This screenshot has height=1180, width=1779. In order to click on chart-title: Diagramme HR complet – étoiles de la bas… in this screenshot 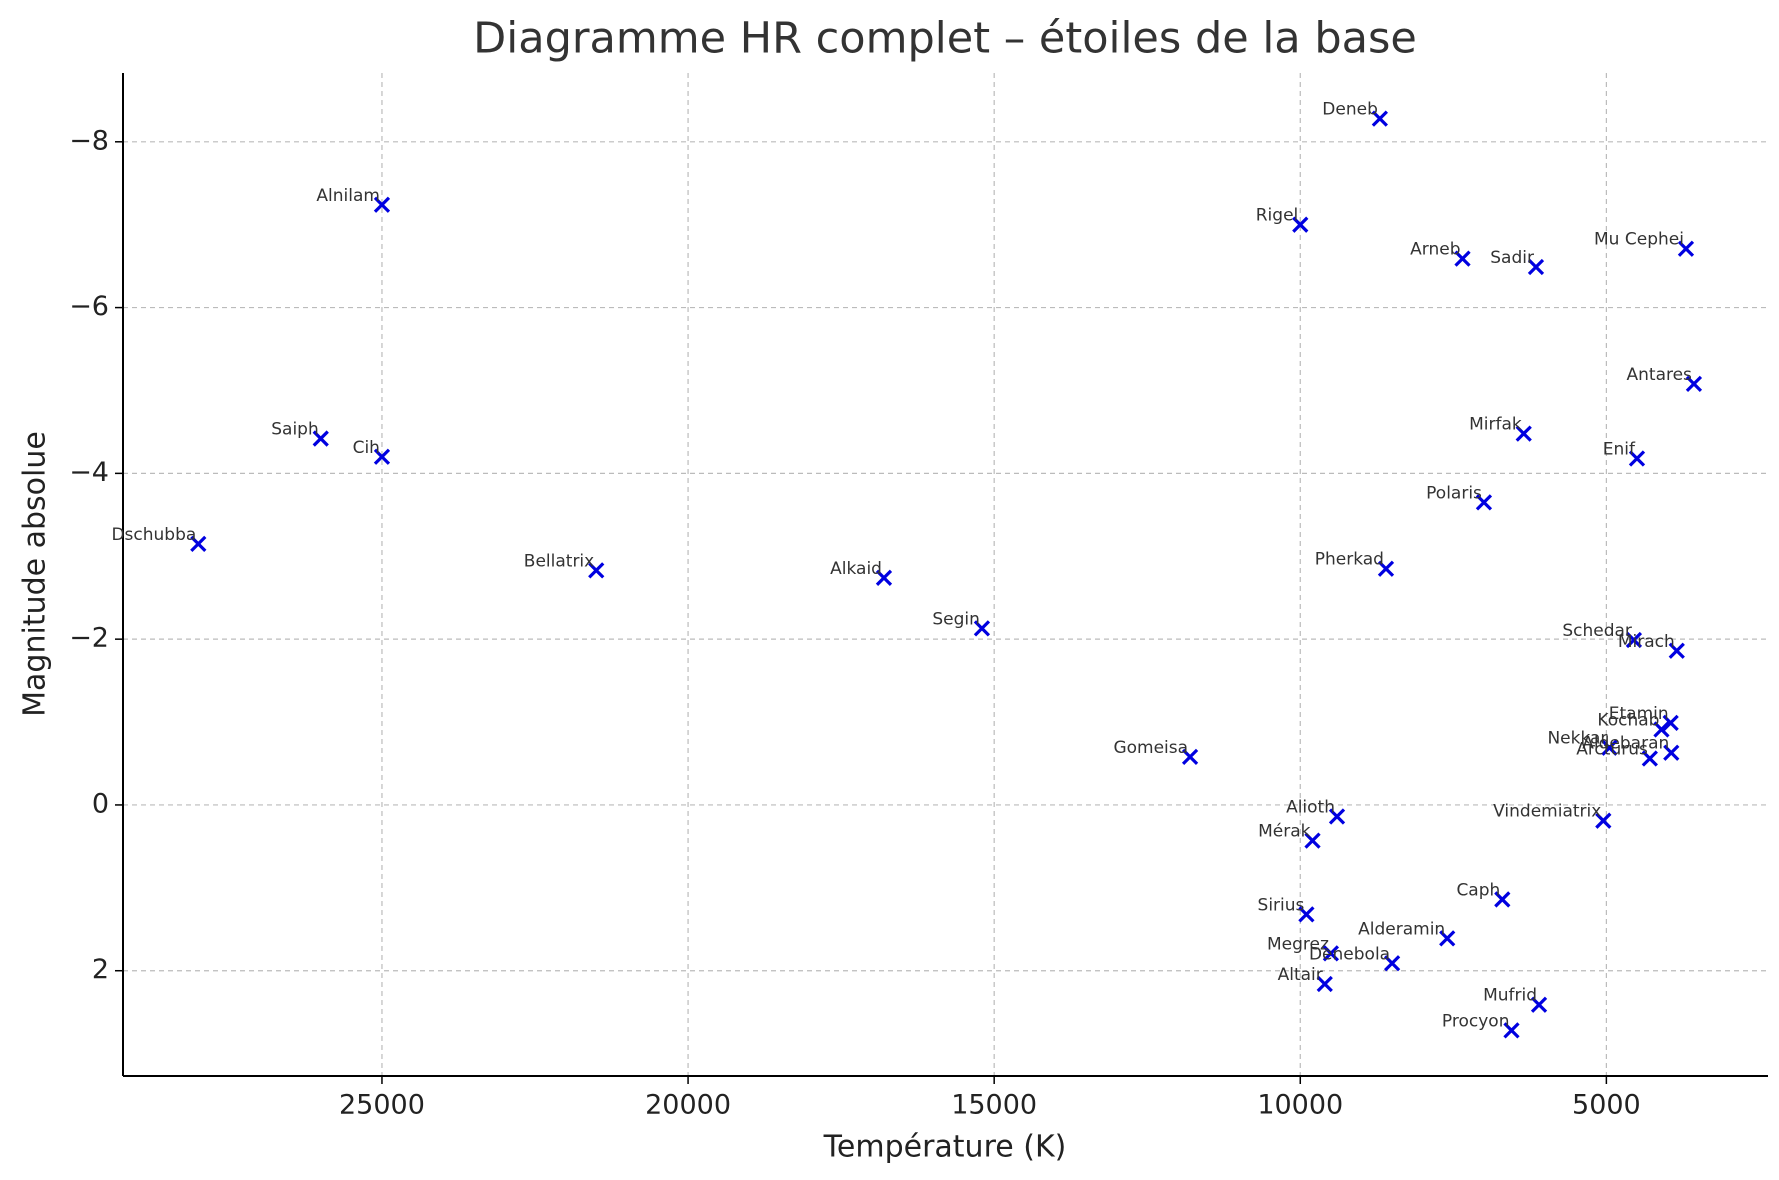, I will do `click(945, 39)`.